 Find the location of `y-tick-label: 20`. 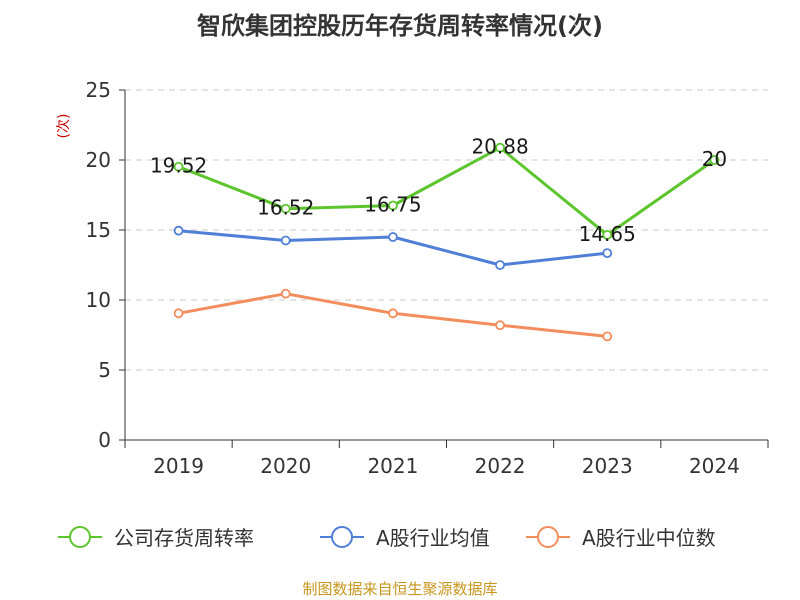

y-tick-label: 20 is located at coordinates (98, 160).